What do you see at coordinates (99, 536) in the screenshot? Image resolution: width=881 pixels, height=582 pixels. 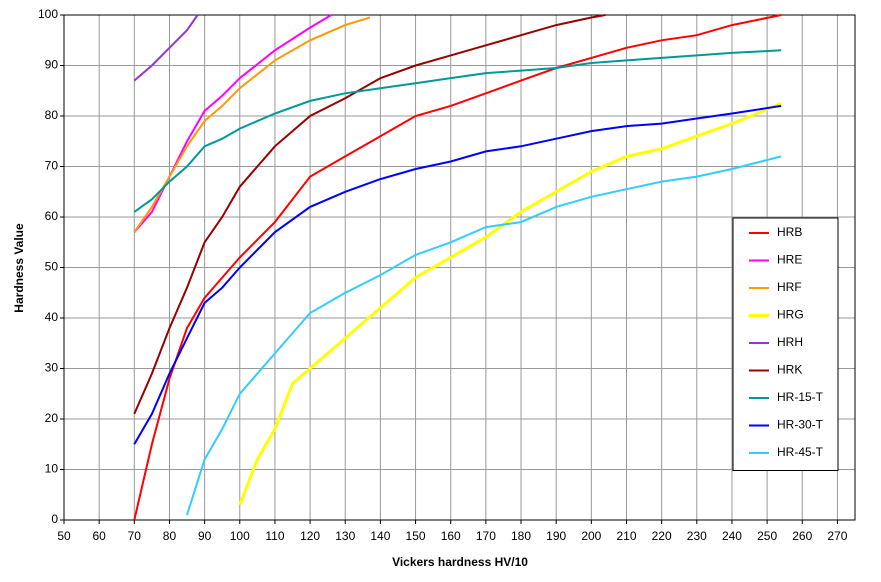 I see `x-tick-label: 60` at bounding box center [99, 536].